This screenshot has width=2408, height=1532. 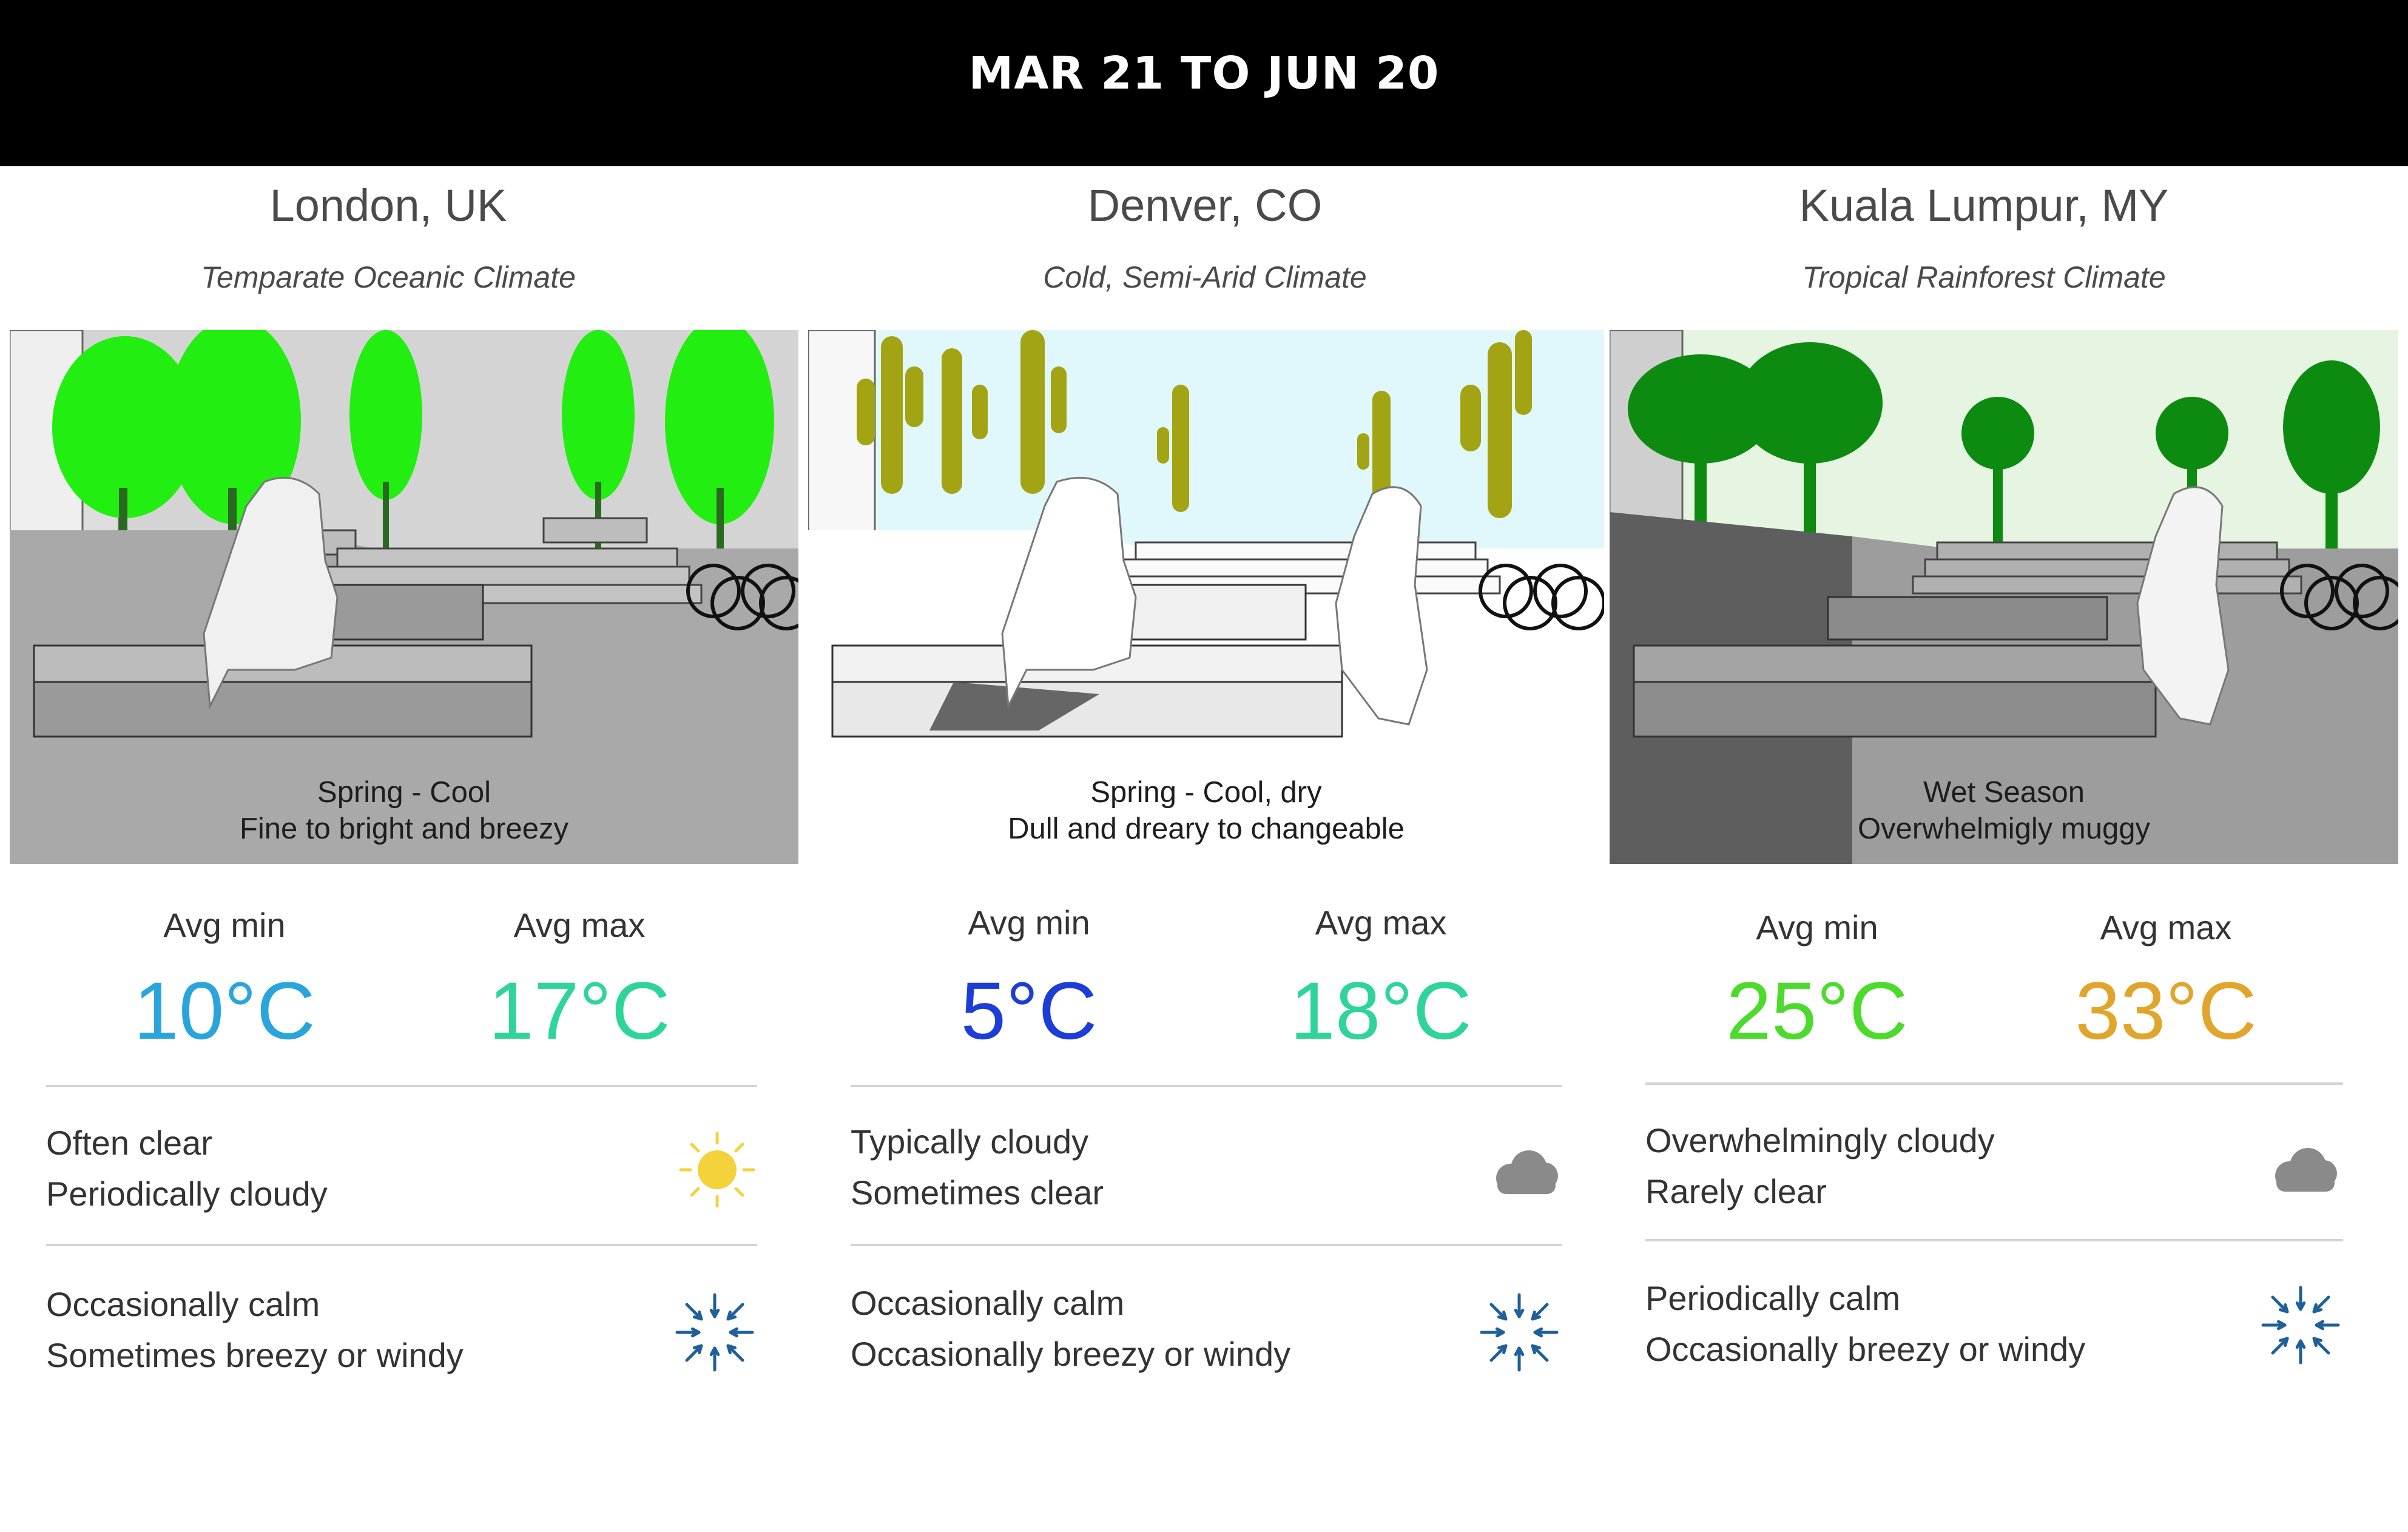 What do you see at coordinates (1736, 1191) in the screenshot?
I see `sky-condition-secondary: Rarely clear` at bounding box center [1736, 1191].